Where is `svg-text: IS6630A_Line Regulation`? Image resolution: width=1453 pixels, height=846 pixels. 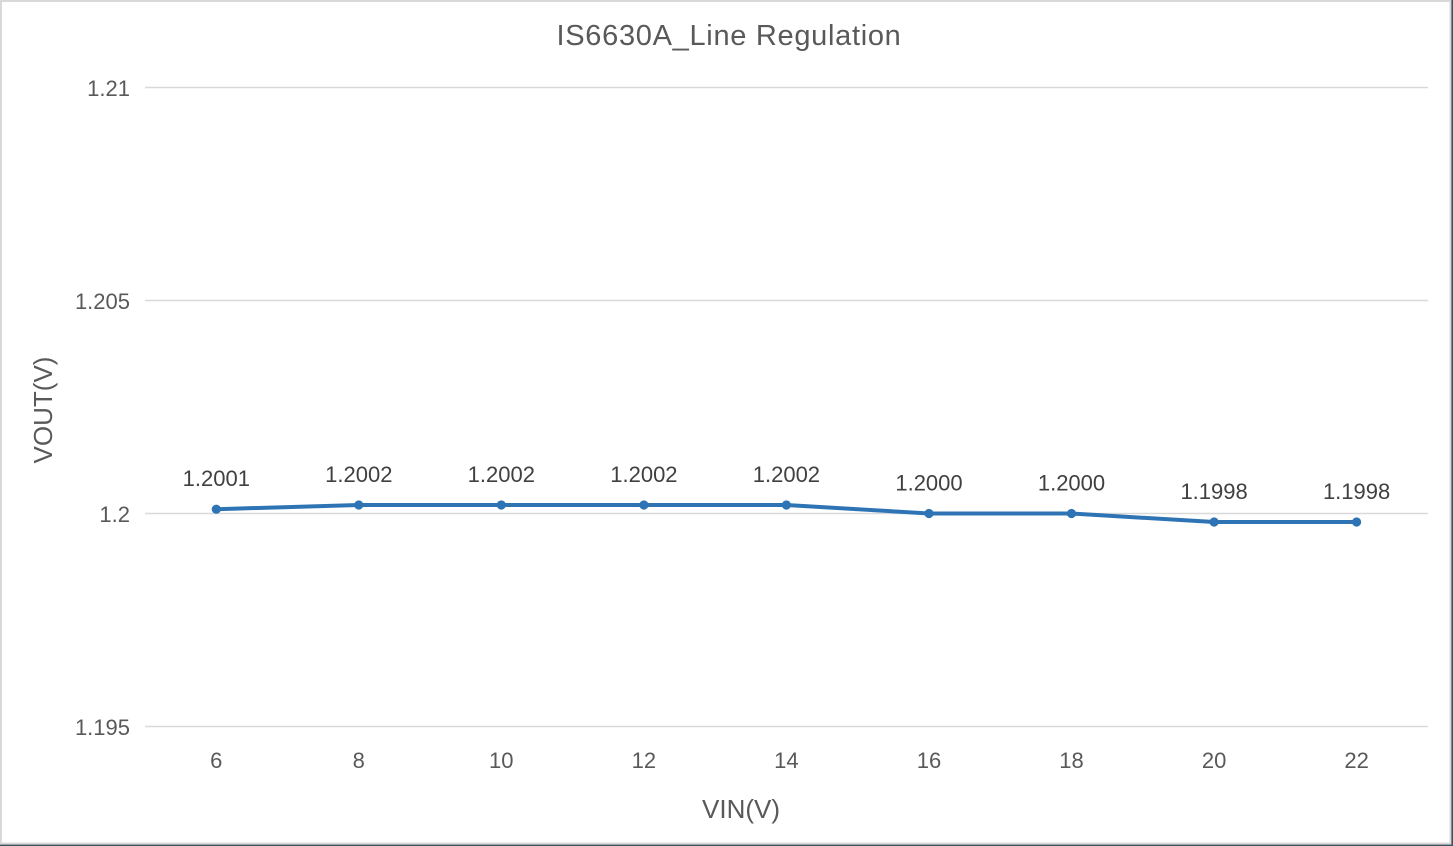
svg-text: IS6630A_Line Regulation is located at coordinates (728, 36).